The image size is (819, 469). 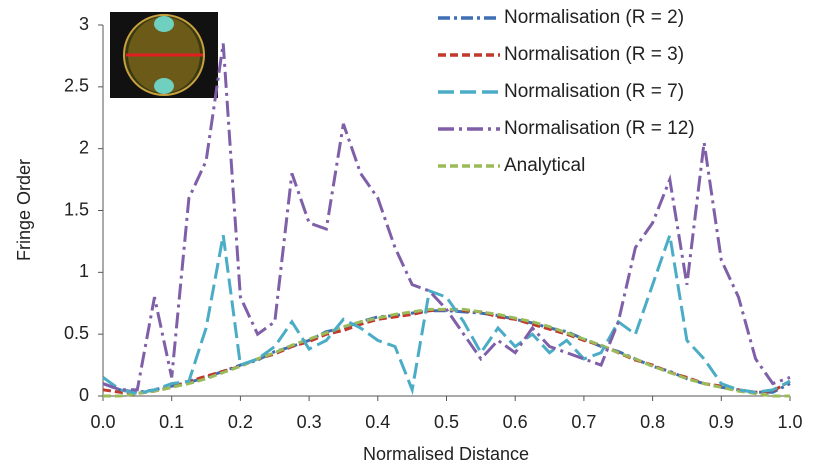 I want to click on x-axis-label: Normalised Distance, so click(x=446, y=454).